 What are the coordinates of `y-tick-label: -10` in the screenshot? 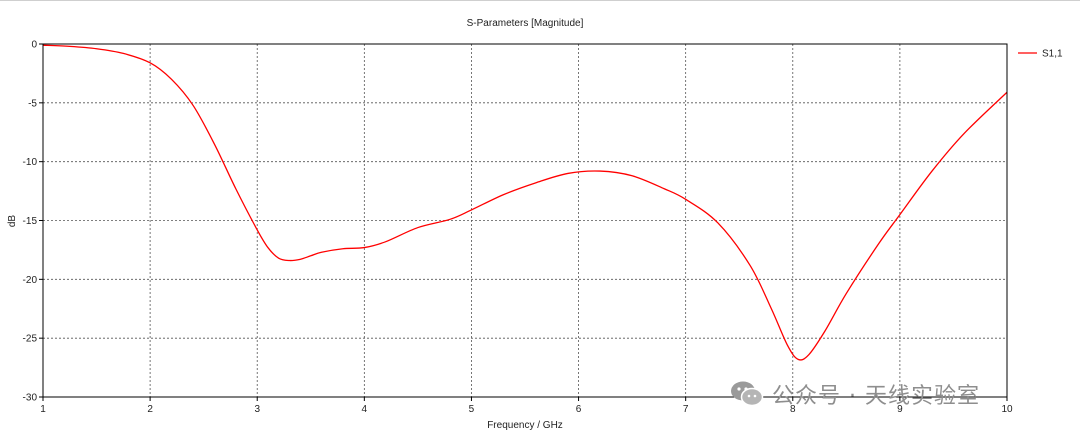 It's located at (30, 162).